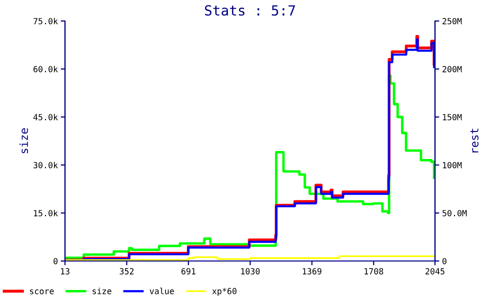  What do you see at coordinates (435, 271) in the screenshot?
I see `x-tick-label: 2045` at bounding box center [435, 271].